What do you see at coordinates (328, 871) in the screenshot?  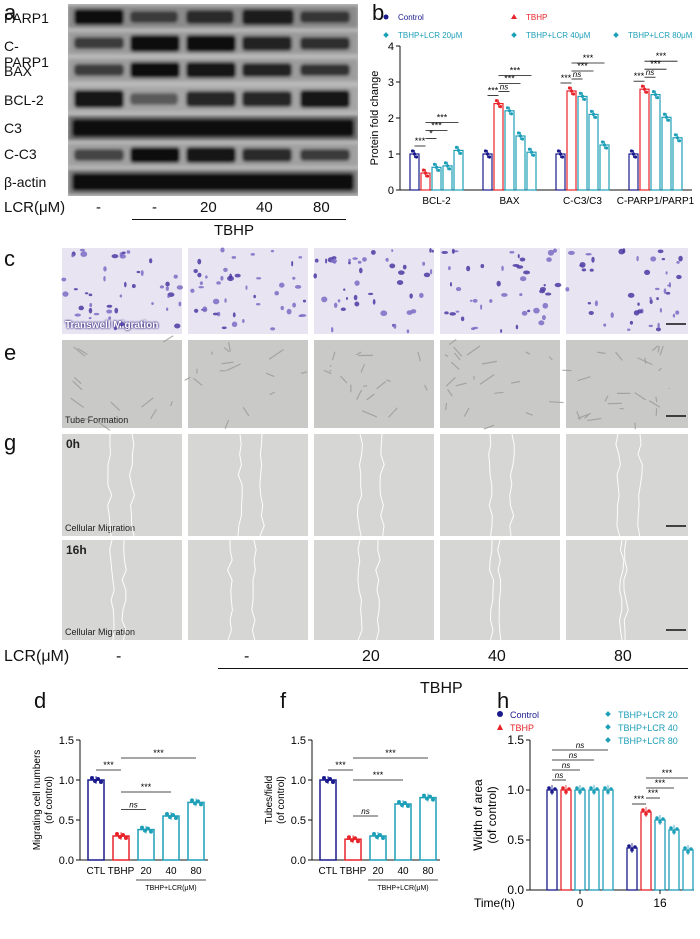 I see `x-tick-label: CTL` at bounding box center [328, 871].